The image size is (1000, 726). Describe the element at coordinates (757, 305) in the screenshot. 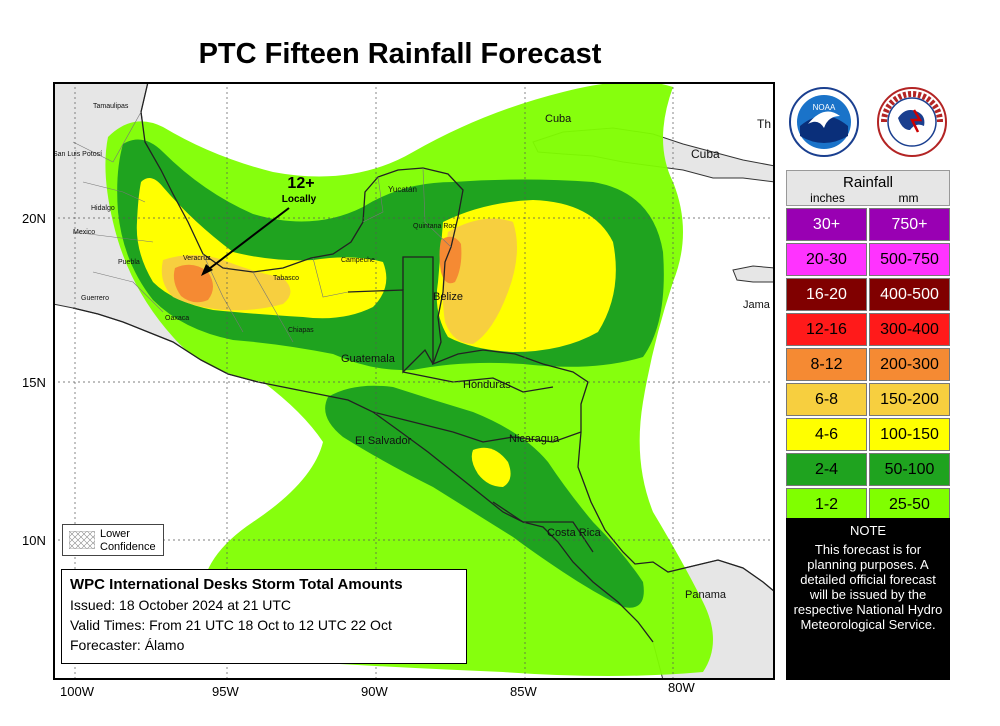

I see `label-jamaica: Jama` at that location.